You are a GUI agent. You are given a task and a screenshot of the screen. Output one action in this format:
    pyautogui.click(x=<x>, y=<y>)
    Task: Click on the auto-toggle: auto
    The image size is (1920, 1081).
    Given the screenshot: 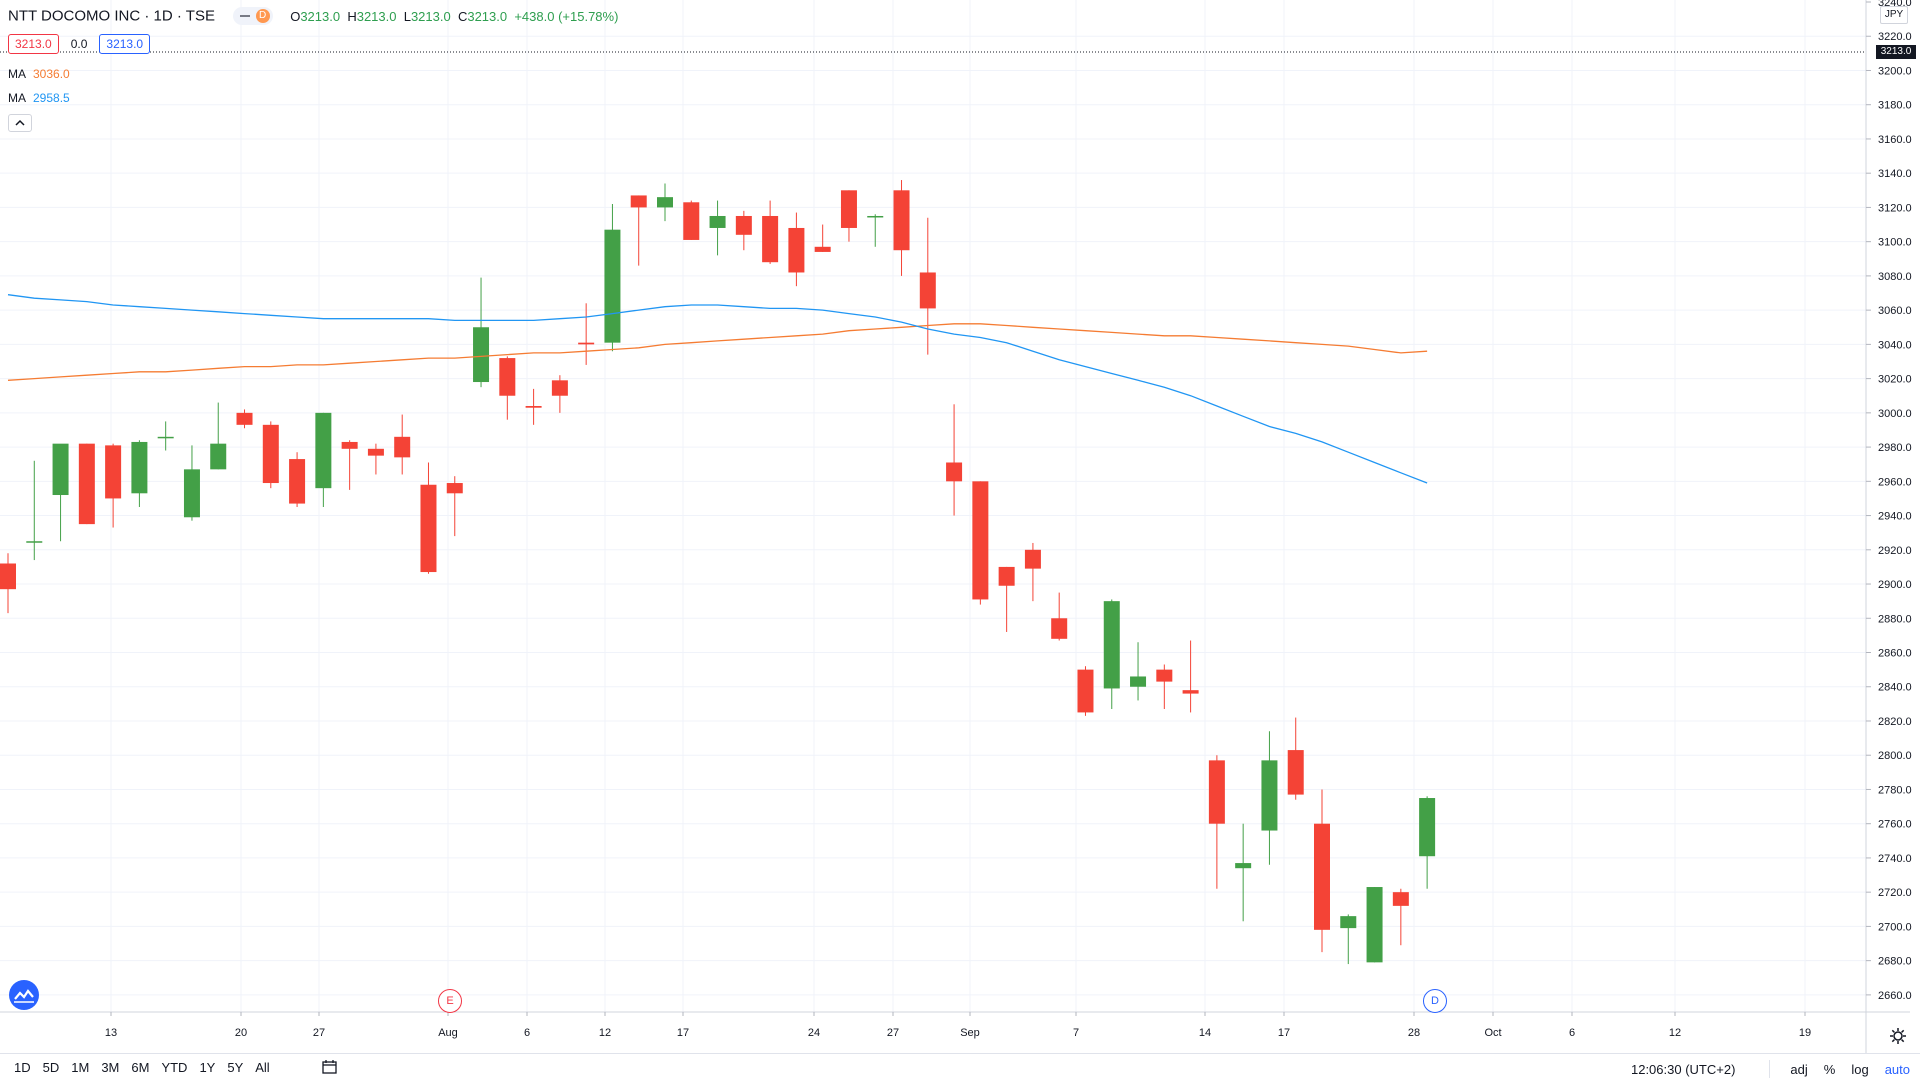 What is the action you would take?
    pyautogui.click(x=1897, y=1069)
    